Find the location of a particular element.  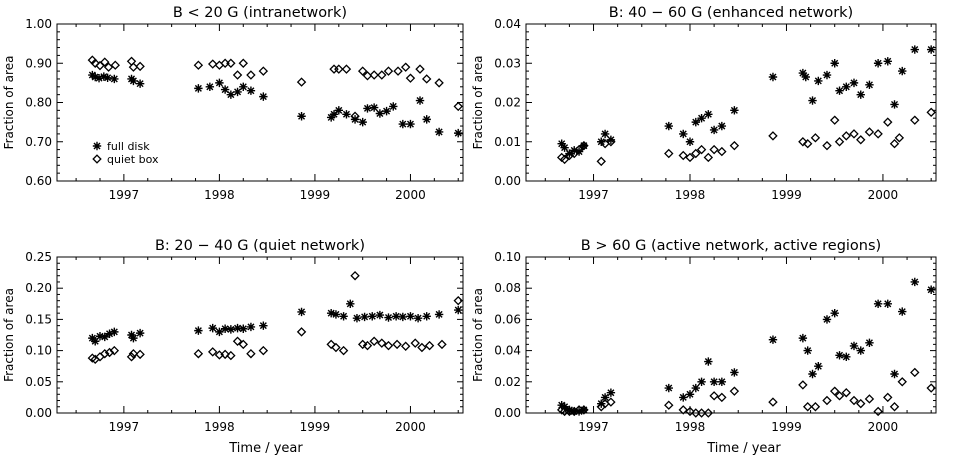

legend-label-quiet-box: quiet box is located at coordinates (133, 159).